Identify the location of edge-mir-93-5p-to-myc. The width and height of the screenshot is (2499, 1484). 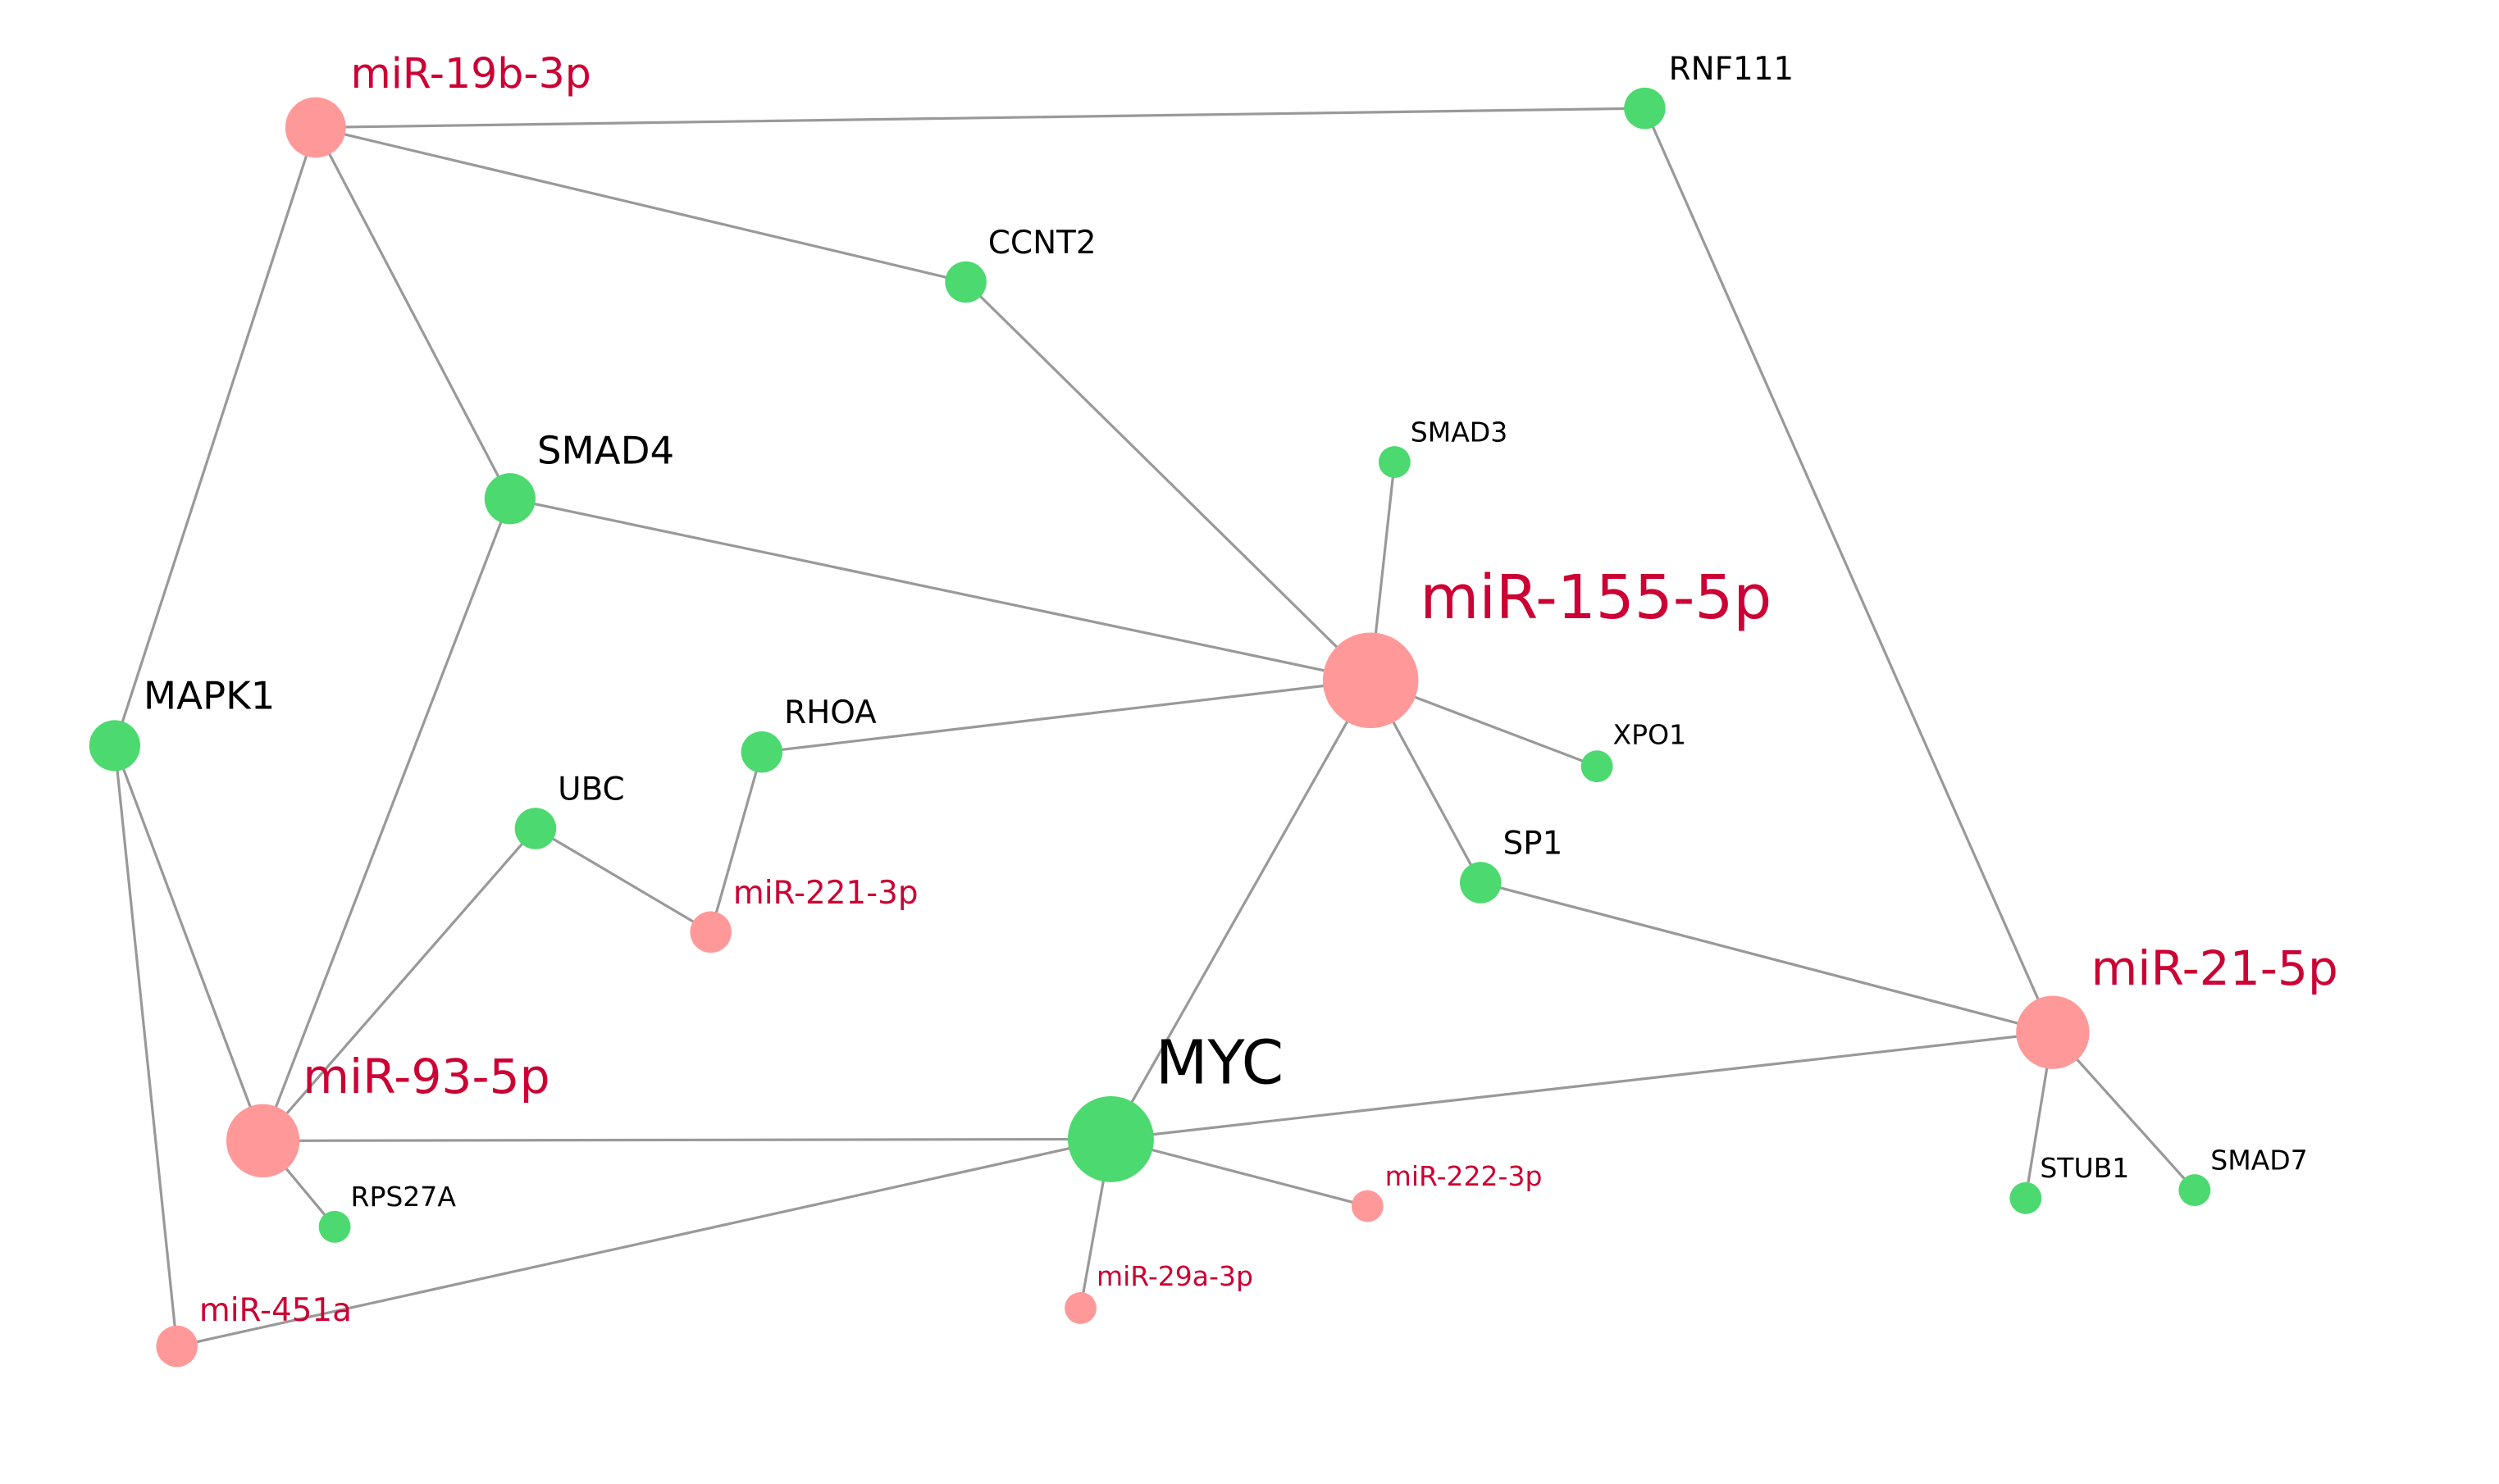
(686, 1139).